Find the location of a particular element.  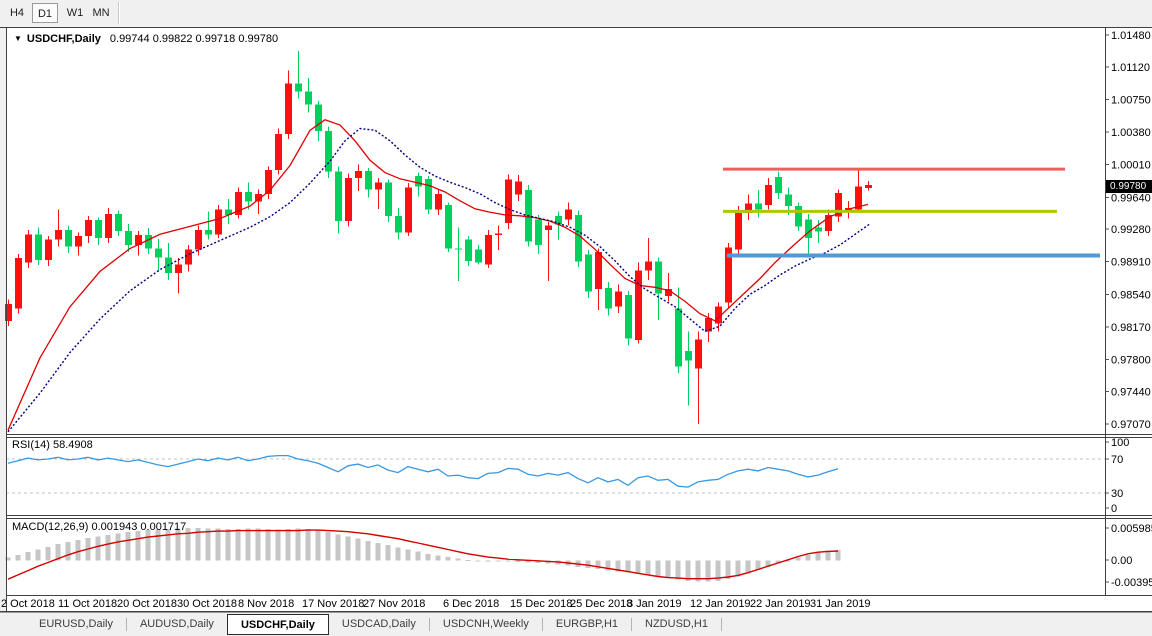

tab-usdcnh-weekly: USDCNH,Weekly is located at coordinates (485, 624).